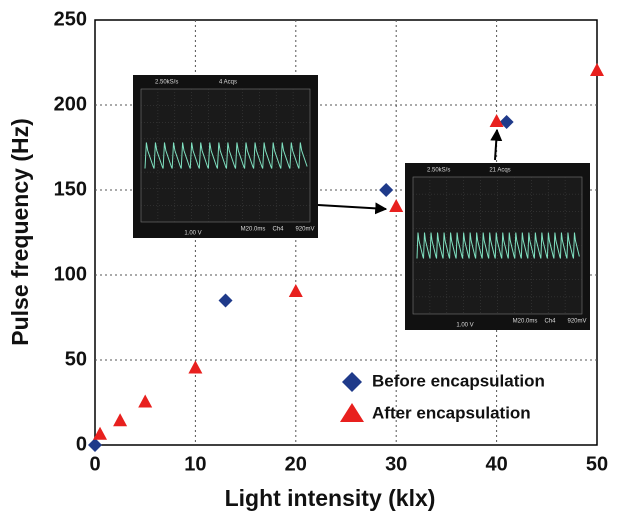  I want to click on x-tick-label: 40, so click(496, 464).